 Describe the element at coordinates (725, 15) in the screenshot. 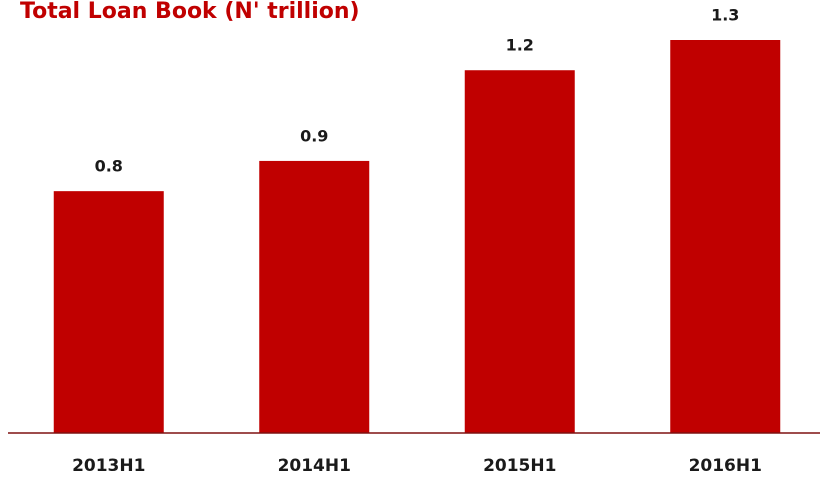

I see `data-label: 1.3` at that location.